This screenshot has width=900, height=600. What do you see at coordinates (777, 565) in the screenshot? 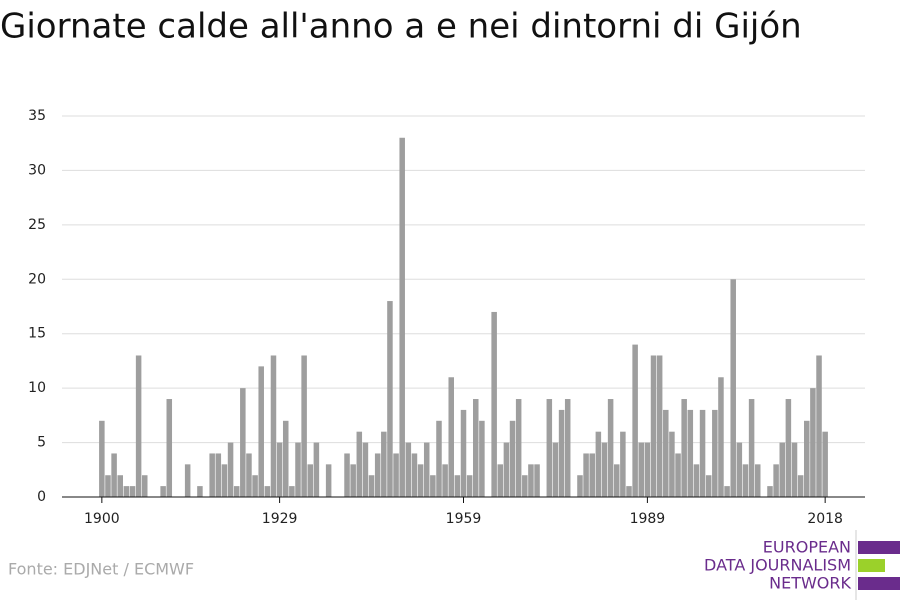
I see `logo-text: DATA JOURNALISM` at bounding box center [777, 565].